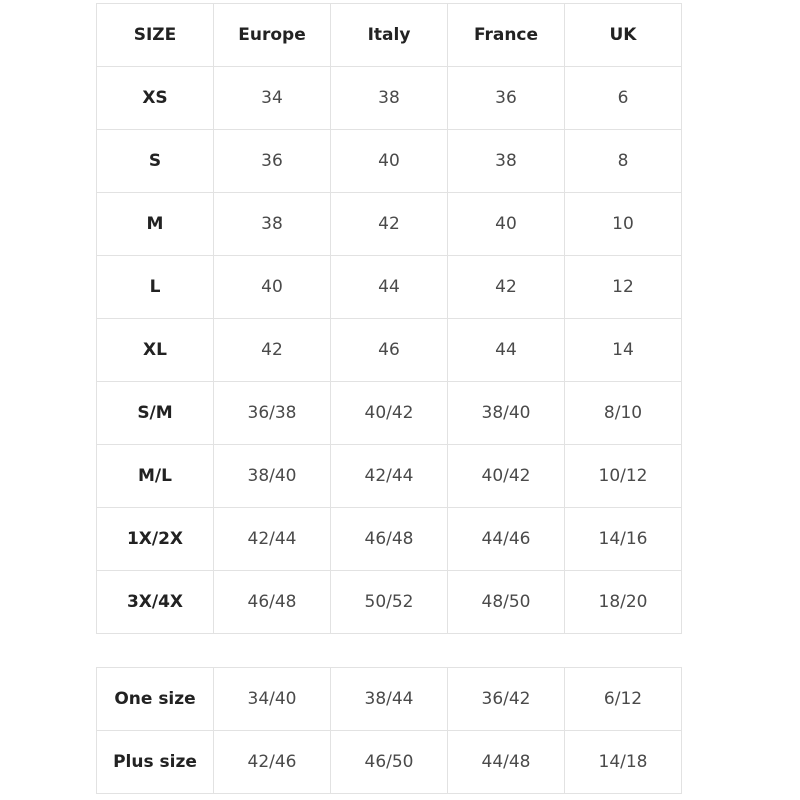 The width and height of the screenshot is (800, 800). Describe the element at coordinates (623, 350) in the screenshot. I see `table-cell: 14` at that location.